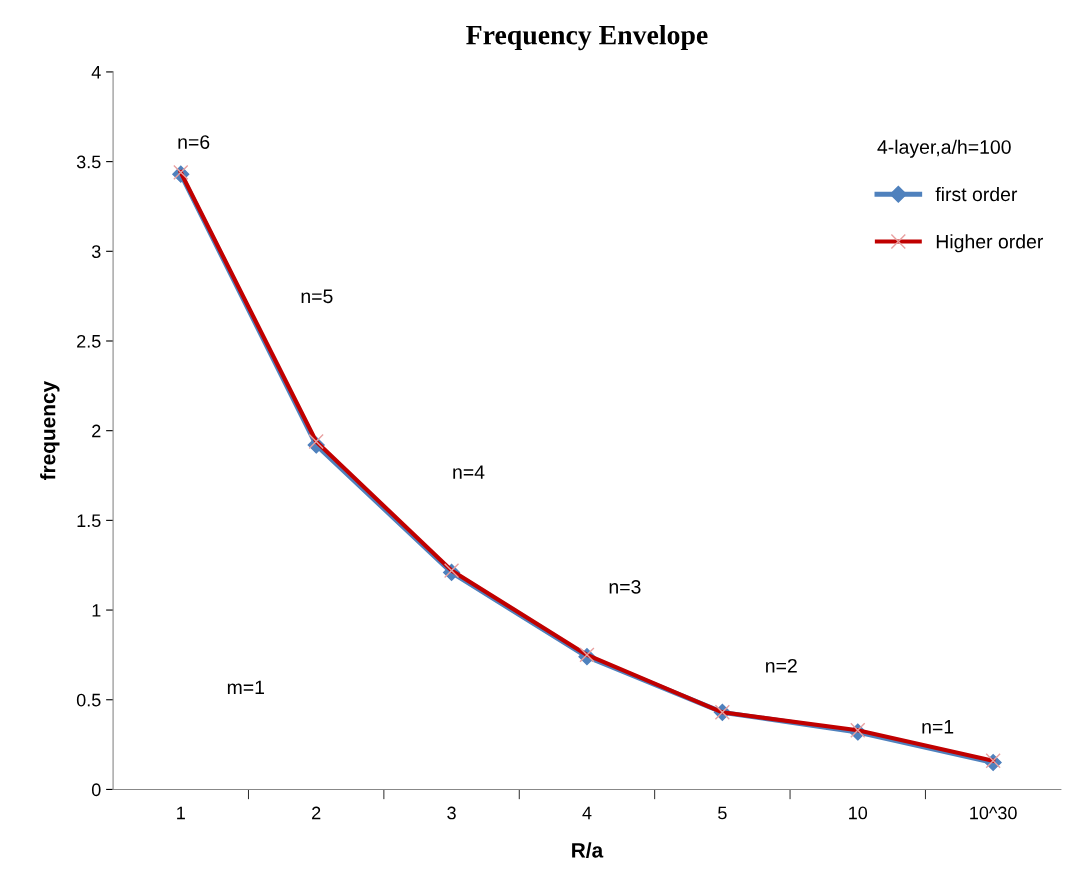  What do you see at coordinates (587, 37) in the screenshot?
I see `chart-title: Frequency Envelope` at bounding box center [587, 37].